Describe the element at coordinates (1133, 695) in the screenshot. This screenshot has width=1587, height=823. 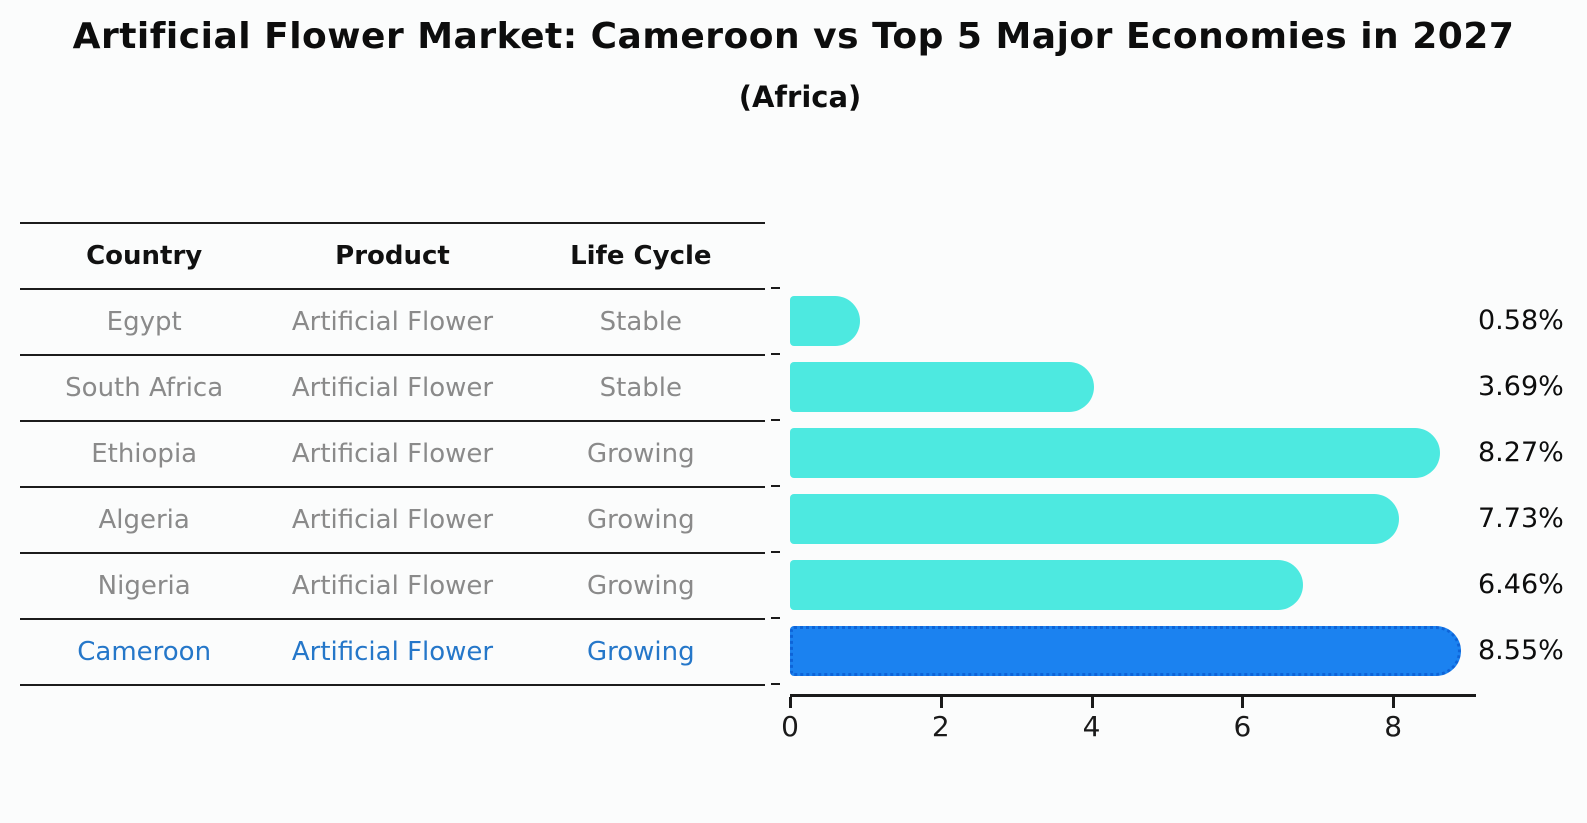
I see `x-axis-line` at that location.